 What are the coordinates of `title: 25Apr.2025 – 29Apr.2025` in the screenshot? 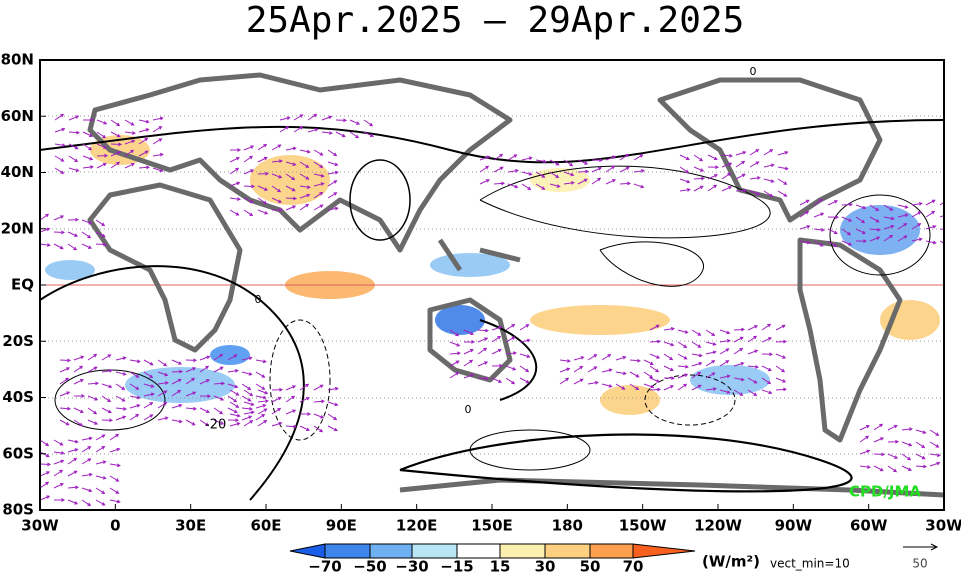 It's located at (495, 20).